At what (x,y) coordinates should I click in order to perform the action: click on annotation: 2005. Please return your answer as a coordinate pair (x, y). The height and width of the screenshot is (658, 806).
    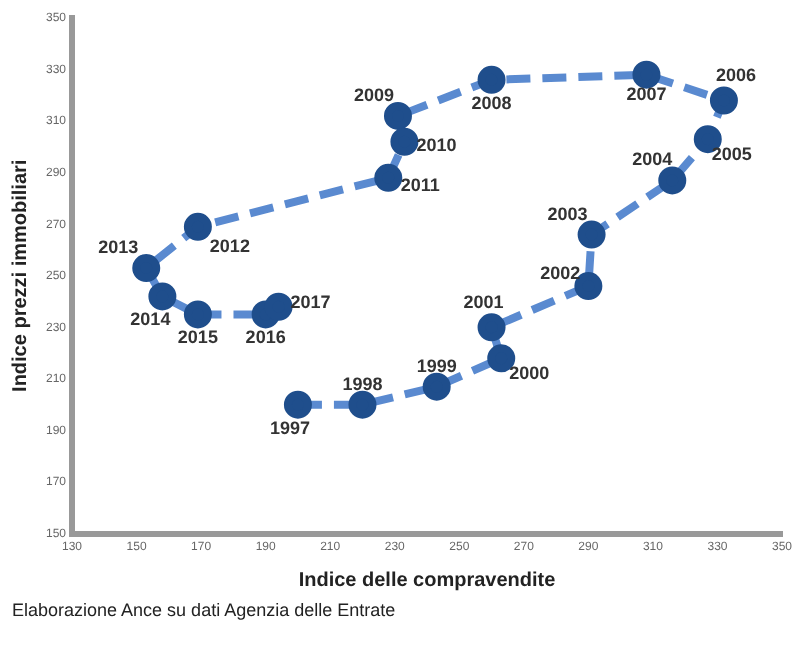
    Looking at the image, I should click on (731, 154).